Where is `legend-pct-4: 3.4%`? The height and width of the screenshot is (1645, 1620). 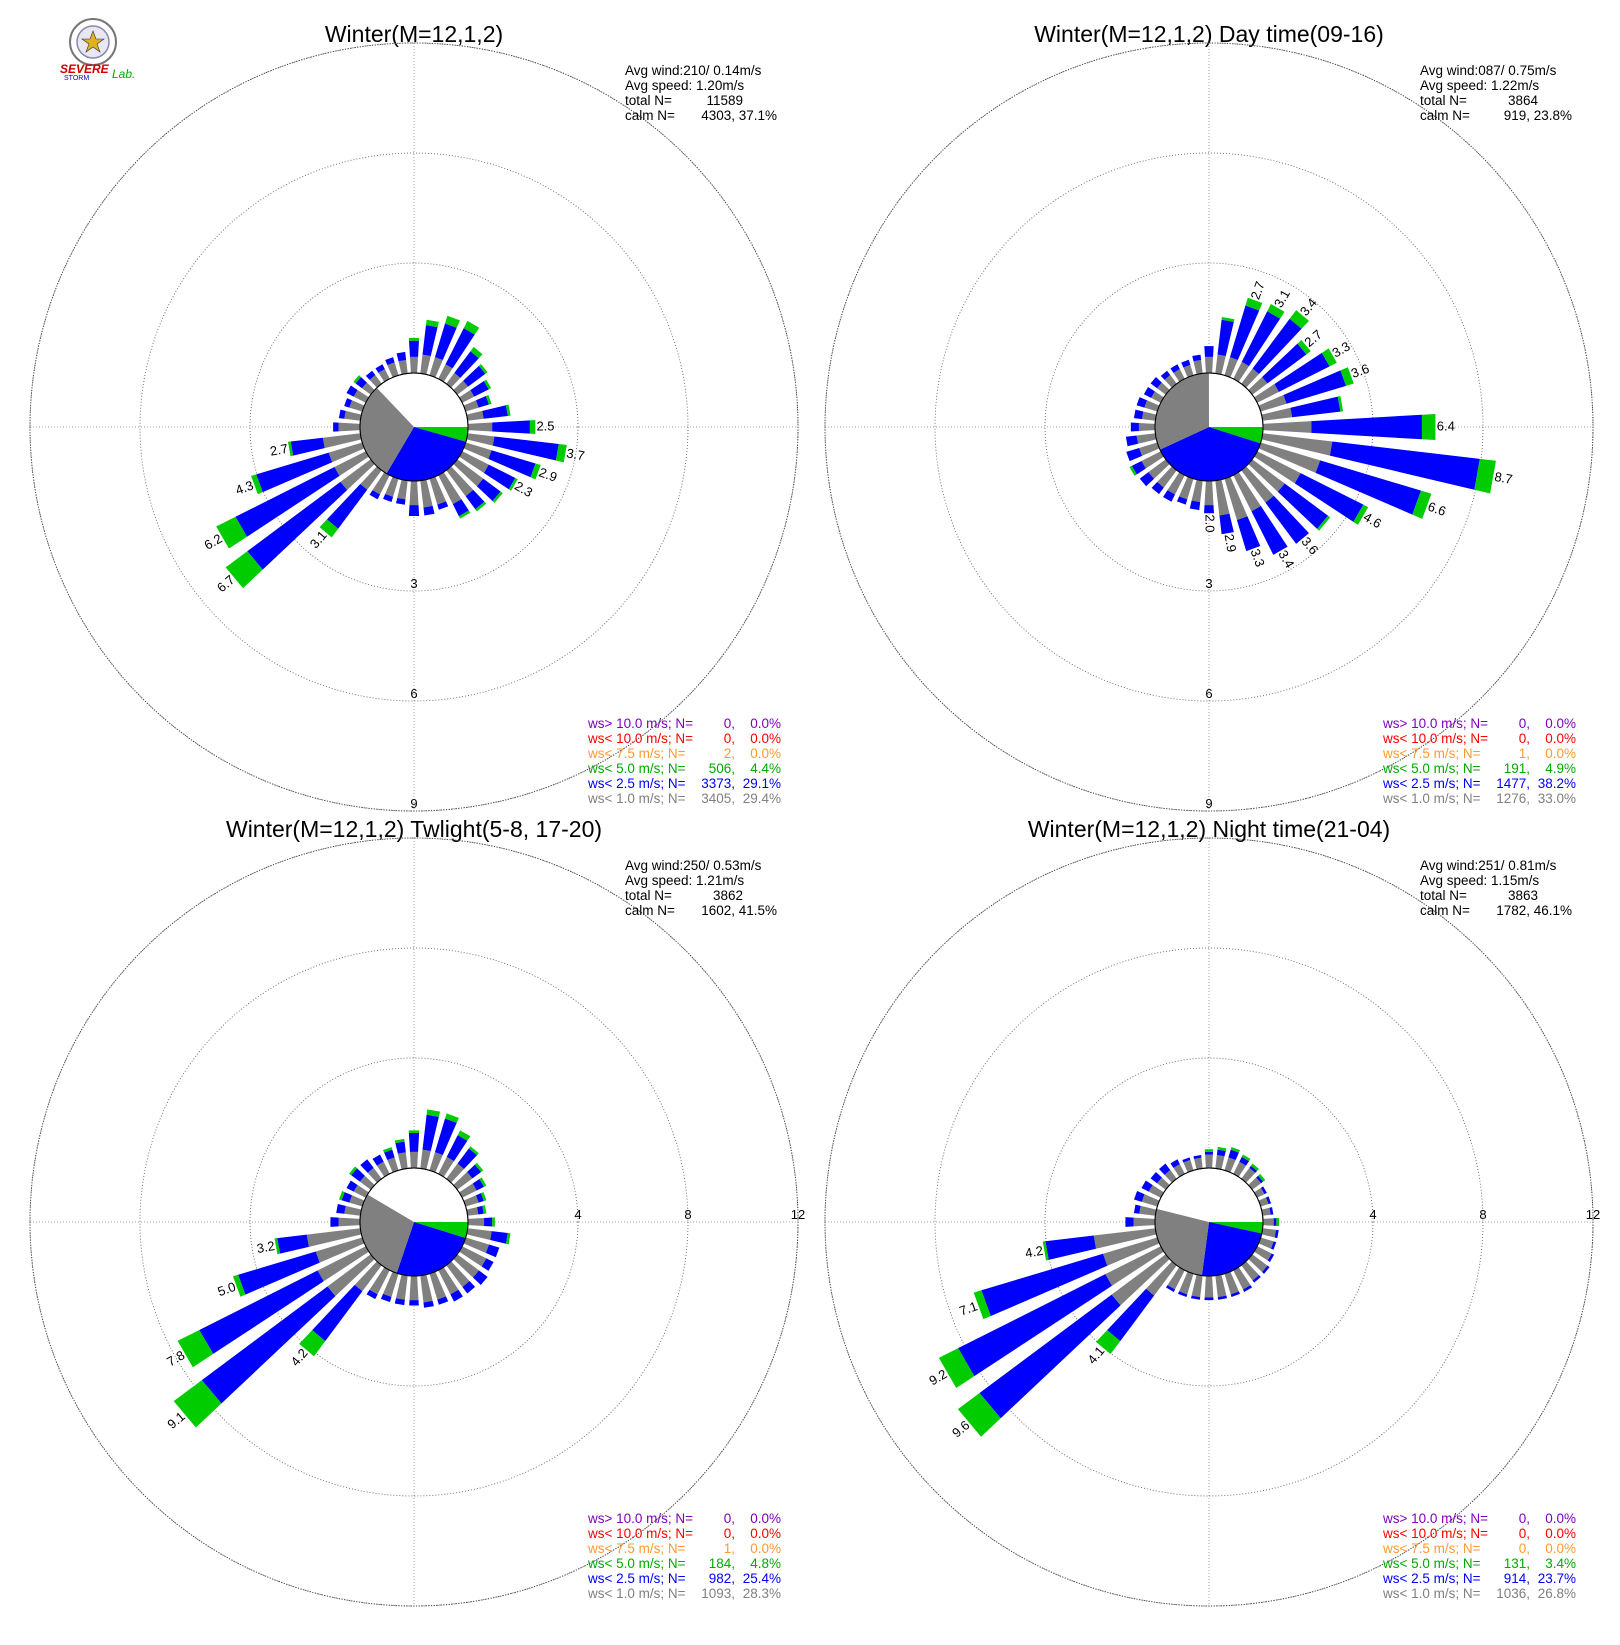
legend-pct-4: 3.4% is located at coordinates (1560, 1563).